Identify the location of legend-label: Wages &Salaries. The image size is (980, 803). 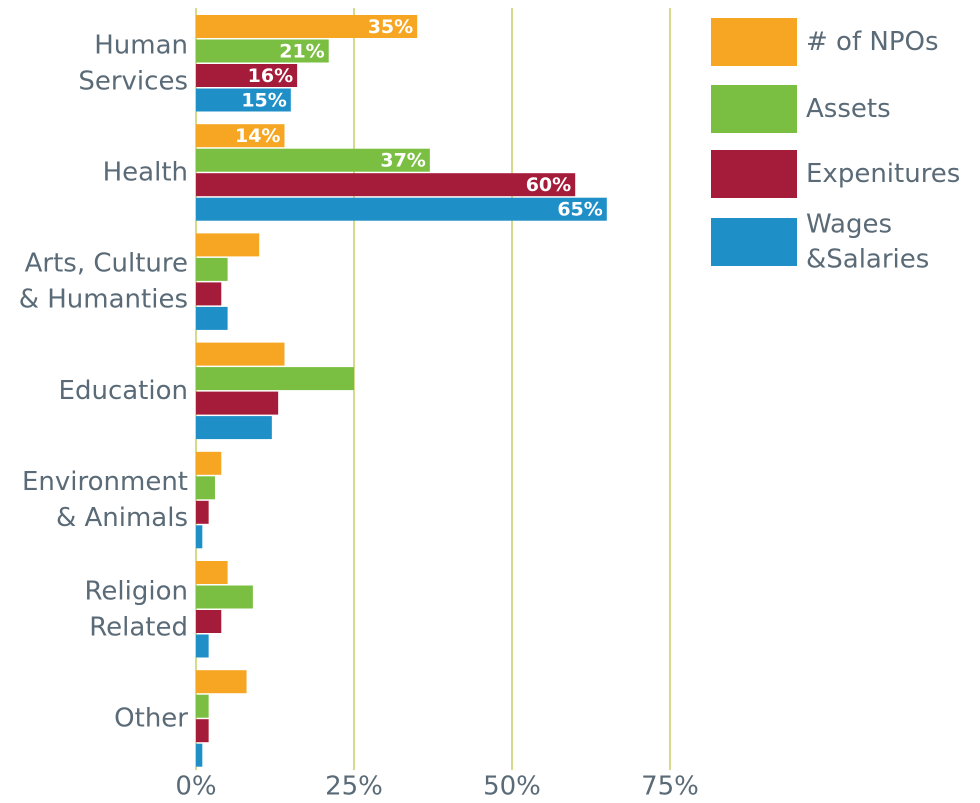
(867, 241).